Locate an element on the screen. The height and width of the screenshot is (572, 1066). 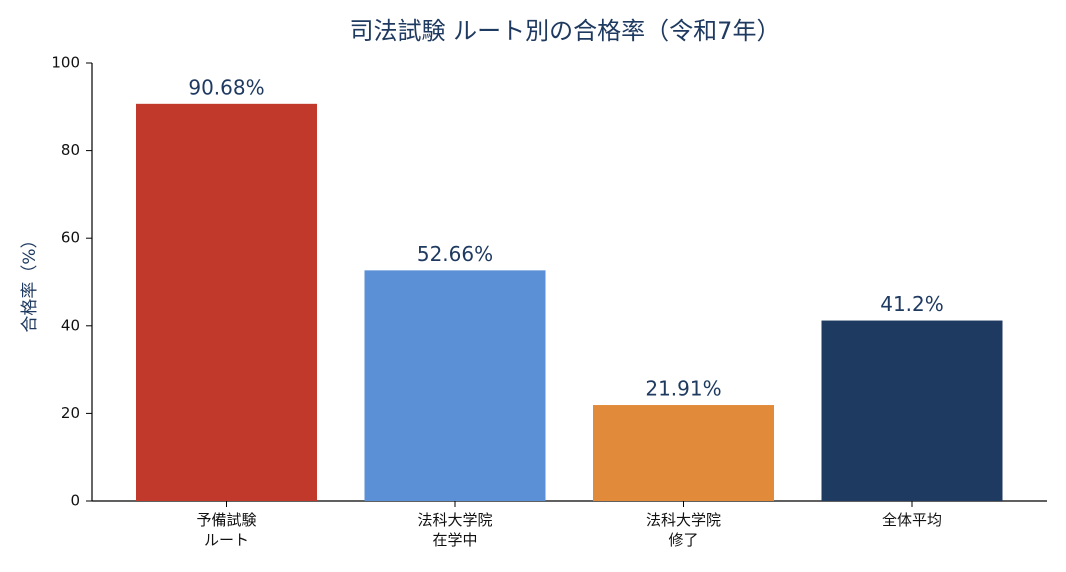
y-tick-label: 20 is located at coordinates (70, 413).